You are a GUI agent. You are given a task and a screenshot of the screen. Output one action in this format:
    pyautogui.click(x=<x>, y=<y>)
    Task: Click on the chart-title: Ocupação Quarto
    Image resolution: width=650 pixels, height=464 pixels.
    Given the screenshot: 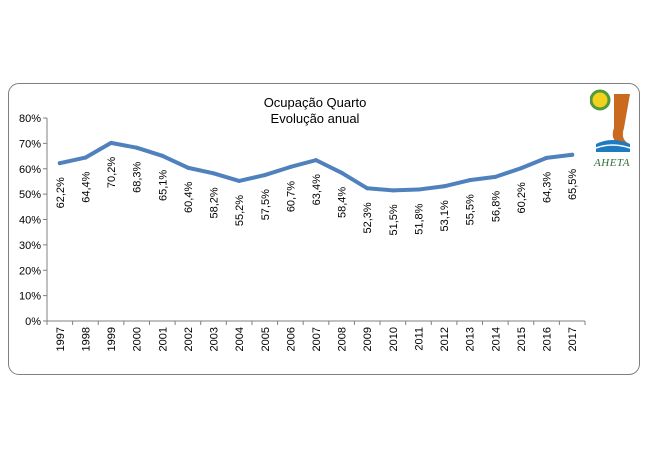 What is the action you would take?
    pyautogui.click(x=315, y=102)
    